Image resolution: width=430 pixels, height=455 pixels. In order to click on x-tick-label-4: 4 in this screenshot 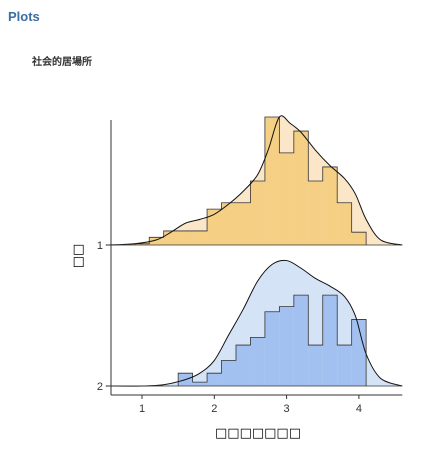, I will do `click(359, 409)`.